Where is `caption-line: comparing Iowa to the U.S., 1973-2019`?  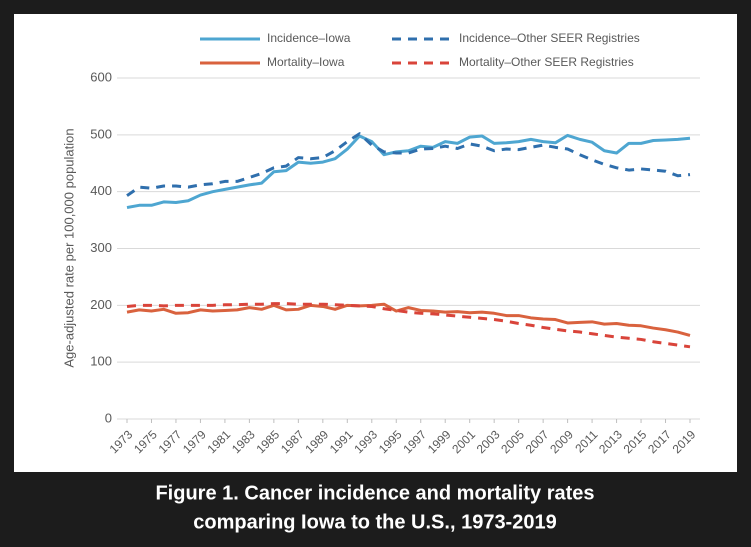
caption-line: comparing Iowa to the U.S., 1973-2019 is located at coordinates (374, 522).